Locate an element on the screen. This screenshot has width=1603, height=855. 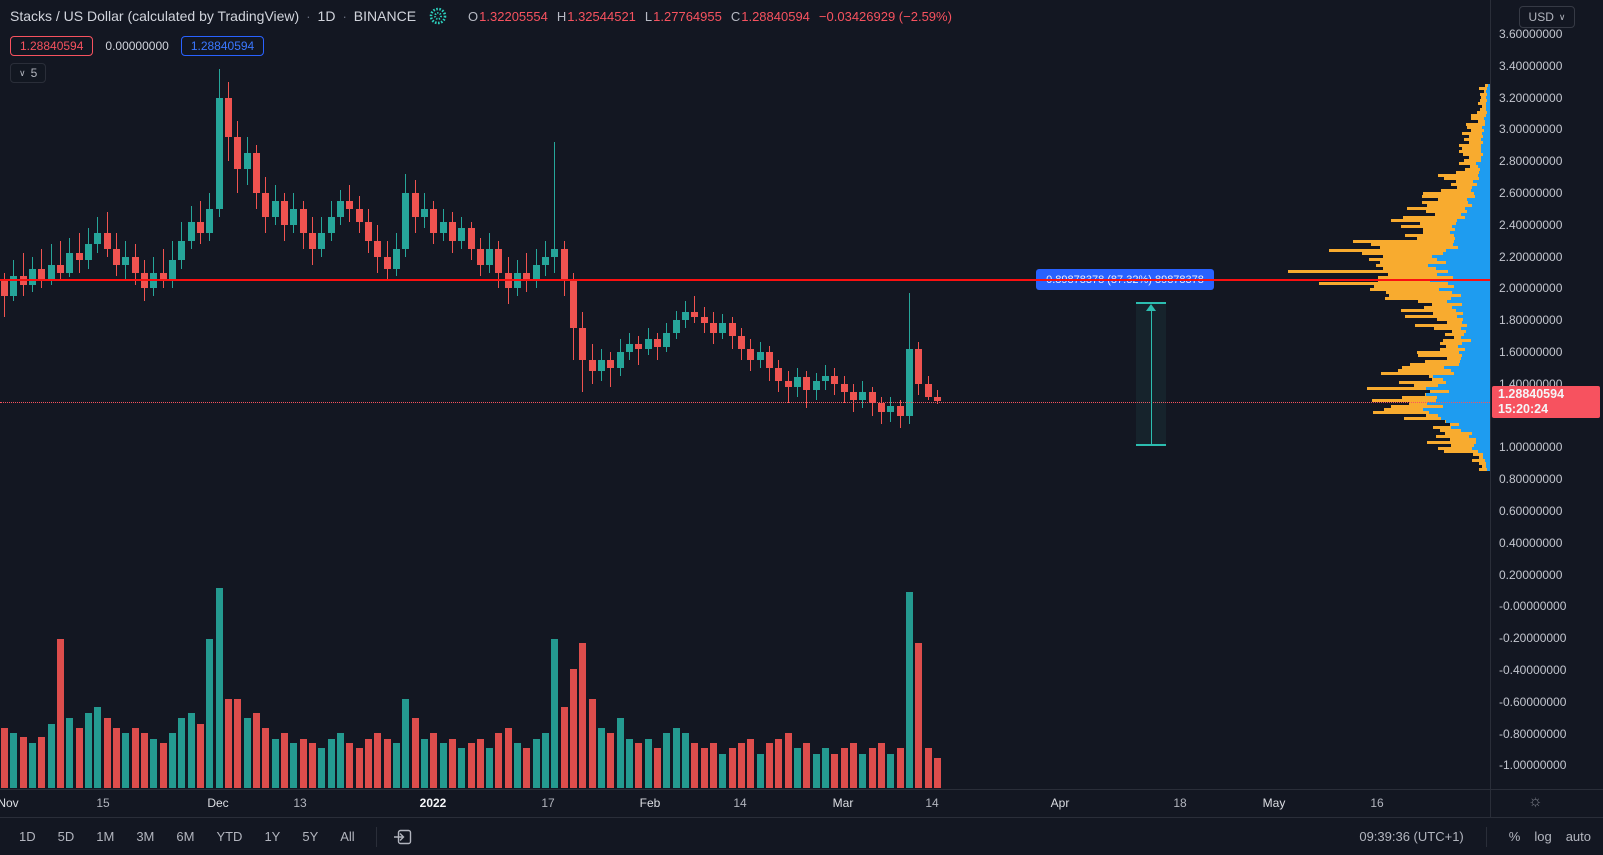
range-button-1Y: 1Y is located at coordinates (272, 836).